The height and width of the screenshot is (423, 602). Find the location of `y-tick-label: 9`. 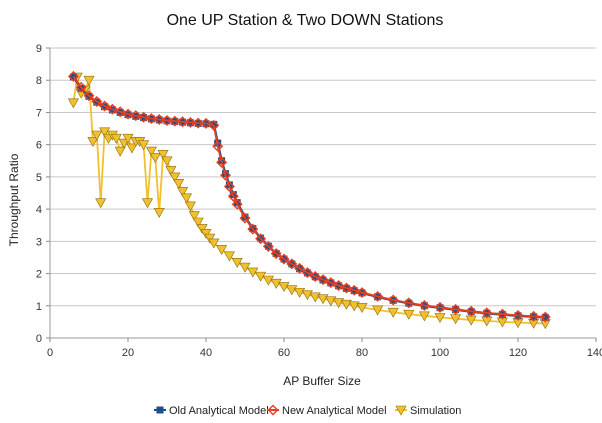

y-tick-label: 9 is located at coordinates (39, 49).